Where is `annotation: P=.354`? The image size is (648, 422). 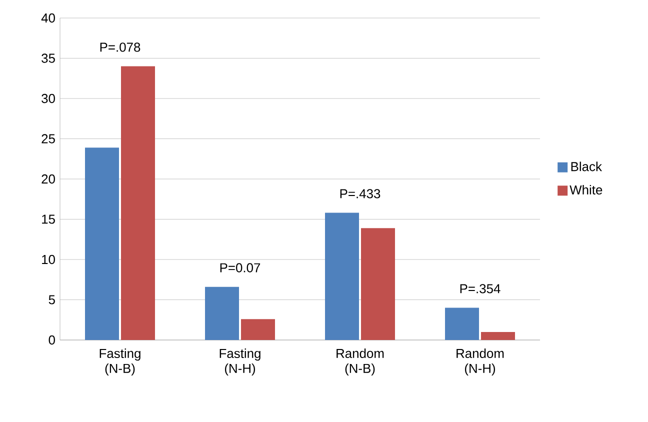
annotation: P=.354 is located at coordinates (480, 289).